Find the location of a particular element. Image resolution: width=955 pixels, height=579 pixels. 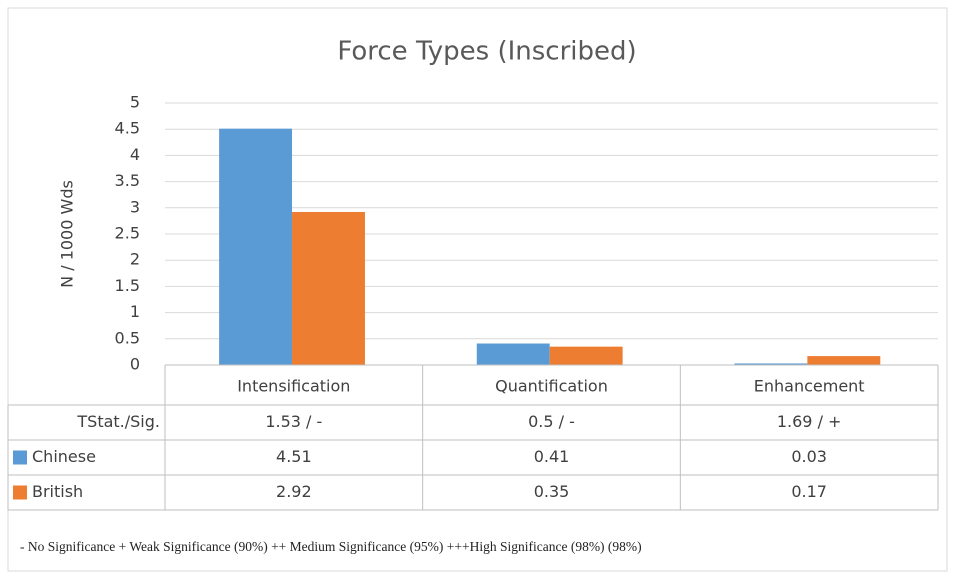

y-tick-label: 2 is located at coordinates (135, 259).